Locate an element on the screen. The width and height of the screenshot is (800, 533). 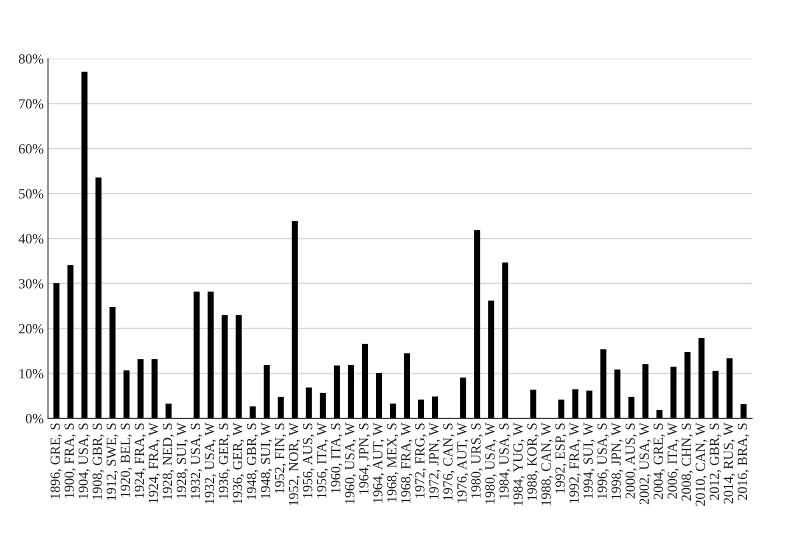
x-tick-label: 1920, BEL, S is located at coordinates (126, 460).